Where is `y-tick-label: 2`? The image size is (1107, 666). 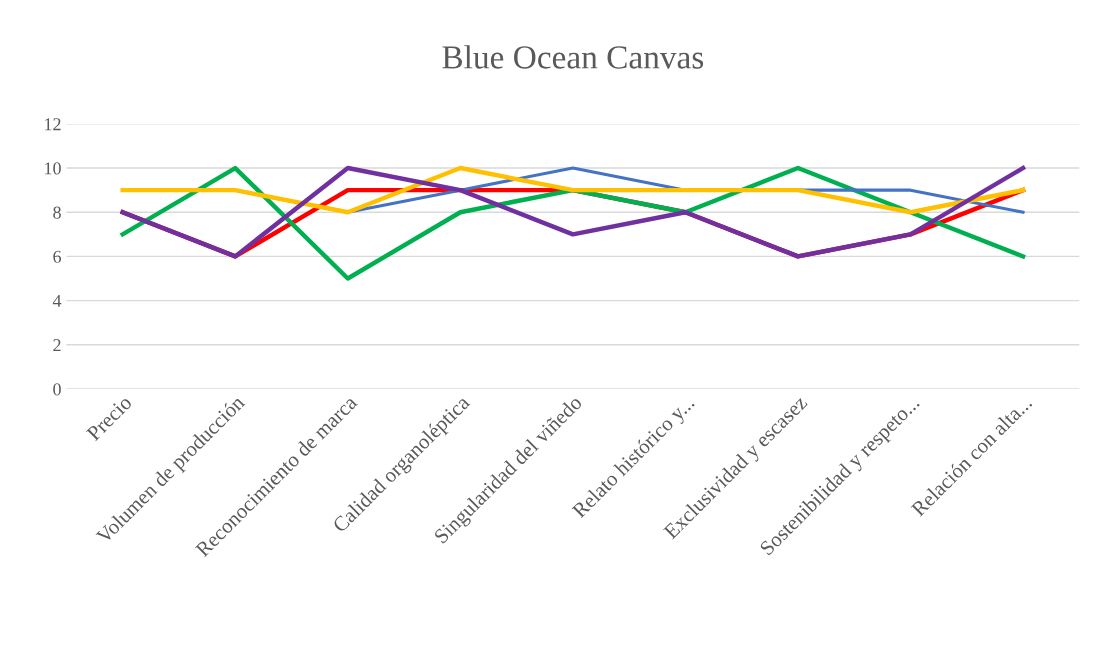
y-tick-label: 2 is located at coordinates (57, 345).